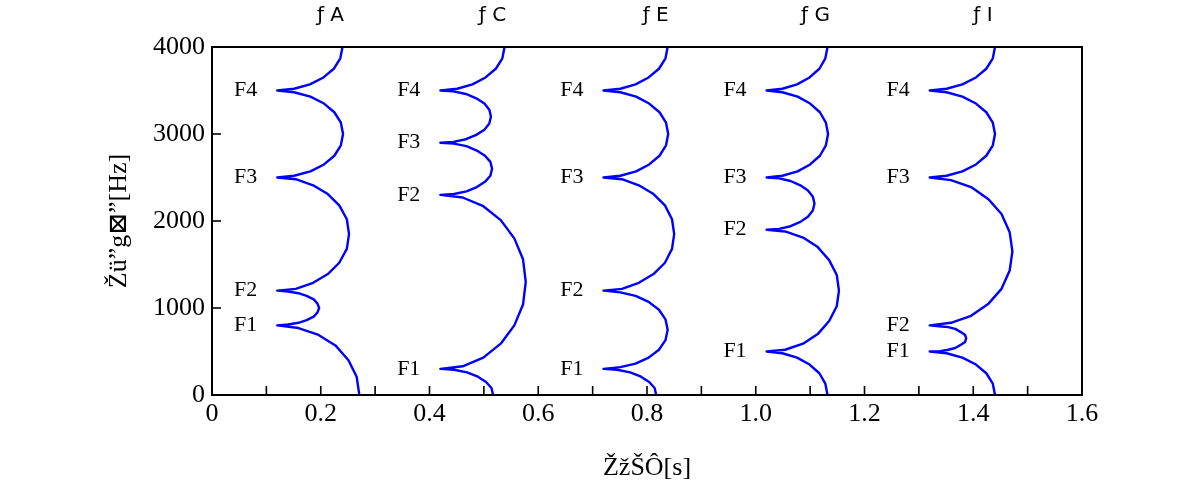 Image resolution: width=1200 pixels, height=488 pixels. Describe the element at coordinates (179, 306) in the screenshot. I see `y-tick-label: 1000` at that location.